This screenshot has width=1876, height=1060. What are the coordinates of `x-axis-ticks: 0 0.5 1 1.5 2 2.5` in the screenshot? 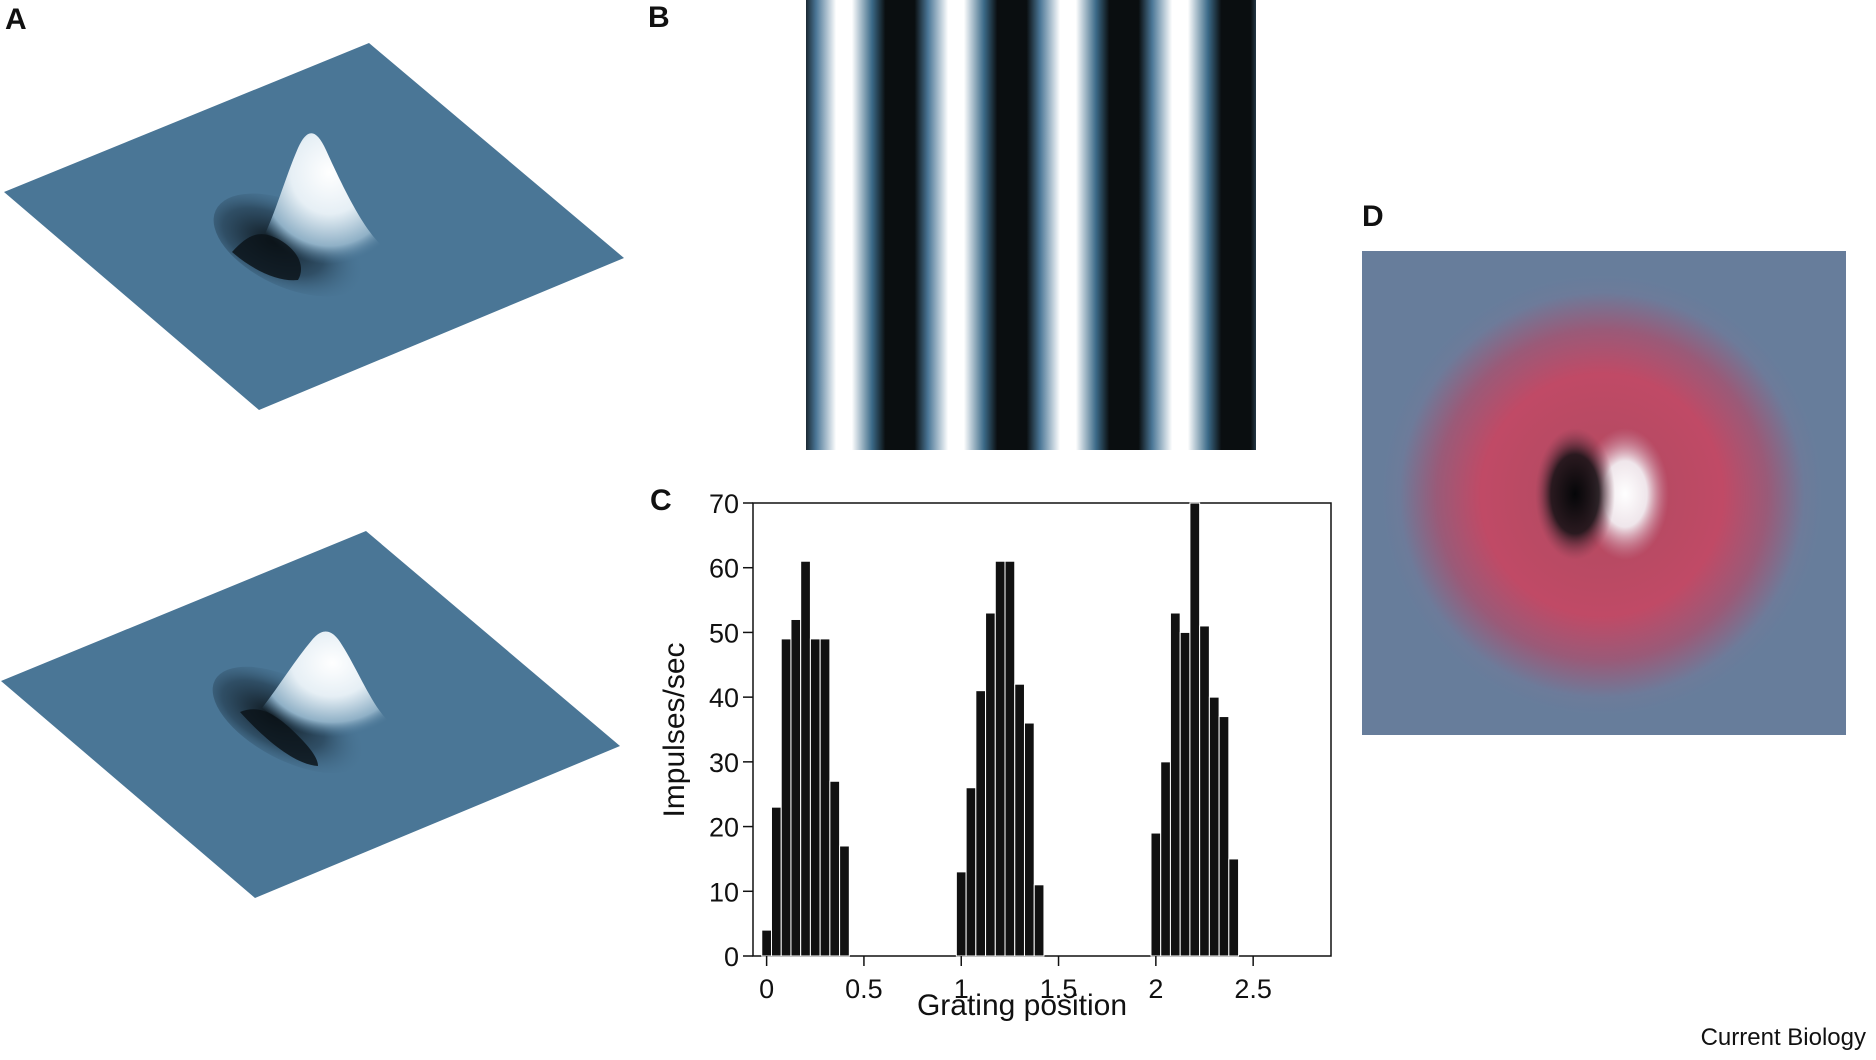 It's located at (1015, 980).